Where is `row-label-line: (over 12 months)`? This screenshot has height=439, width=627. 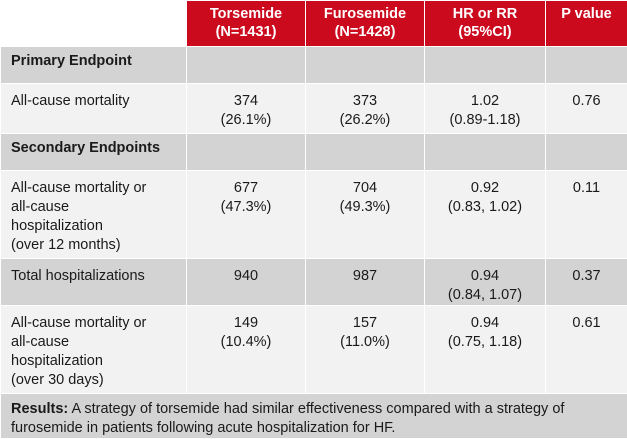 row-label-line: (over 12 months) is located at coordinates (66, 245).